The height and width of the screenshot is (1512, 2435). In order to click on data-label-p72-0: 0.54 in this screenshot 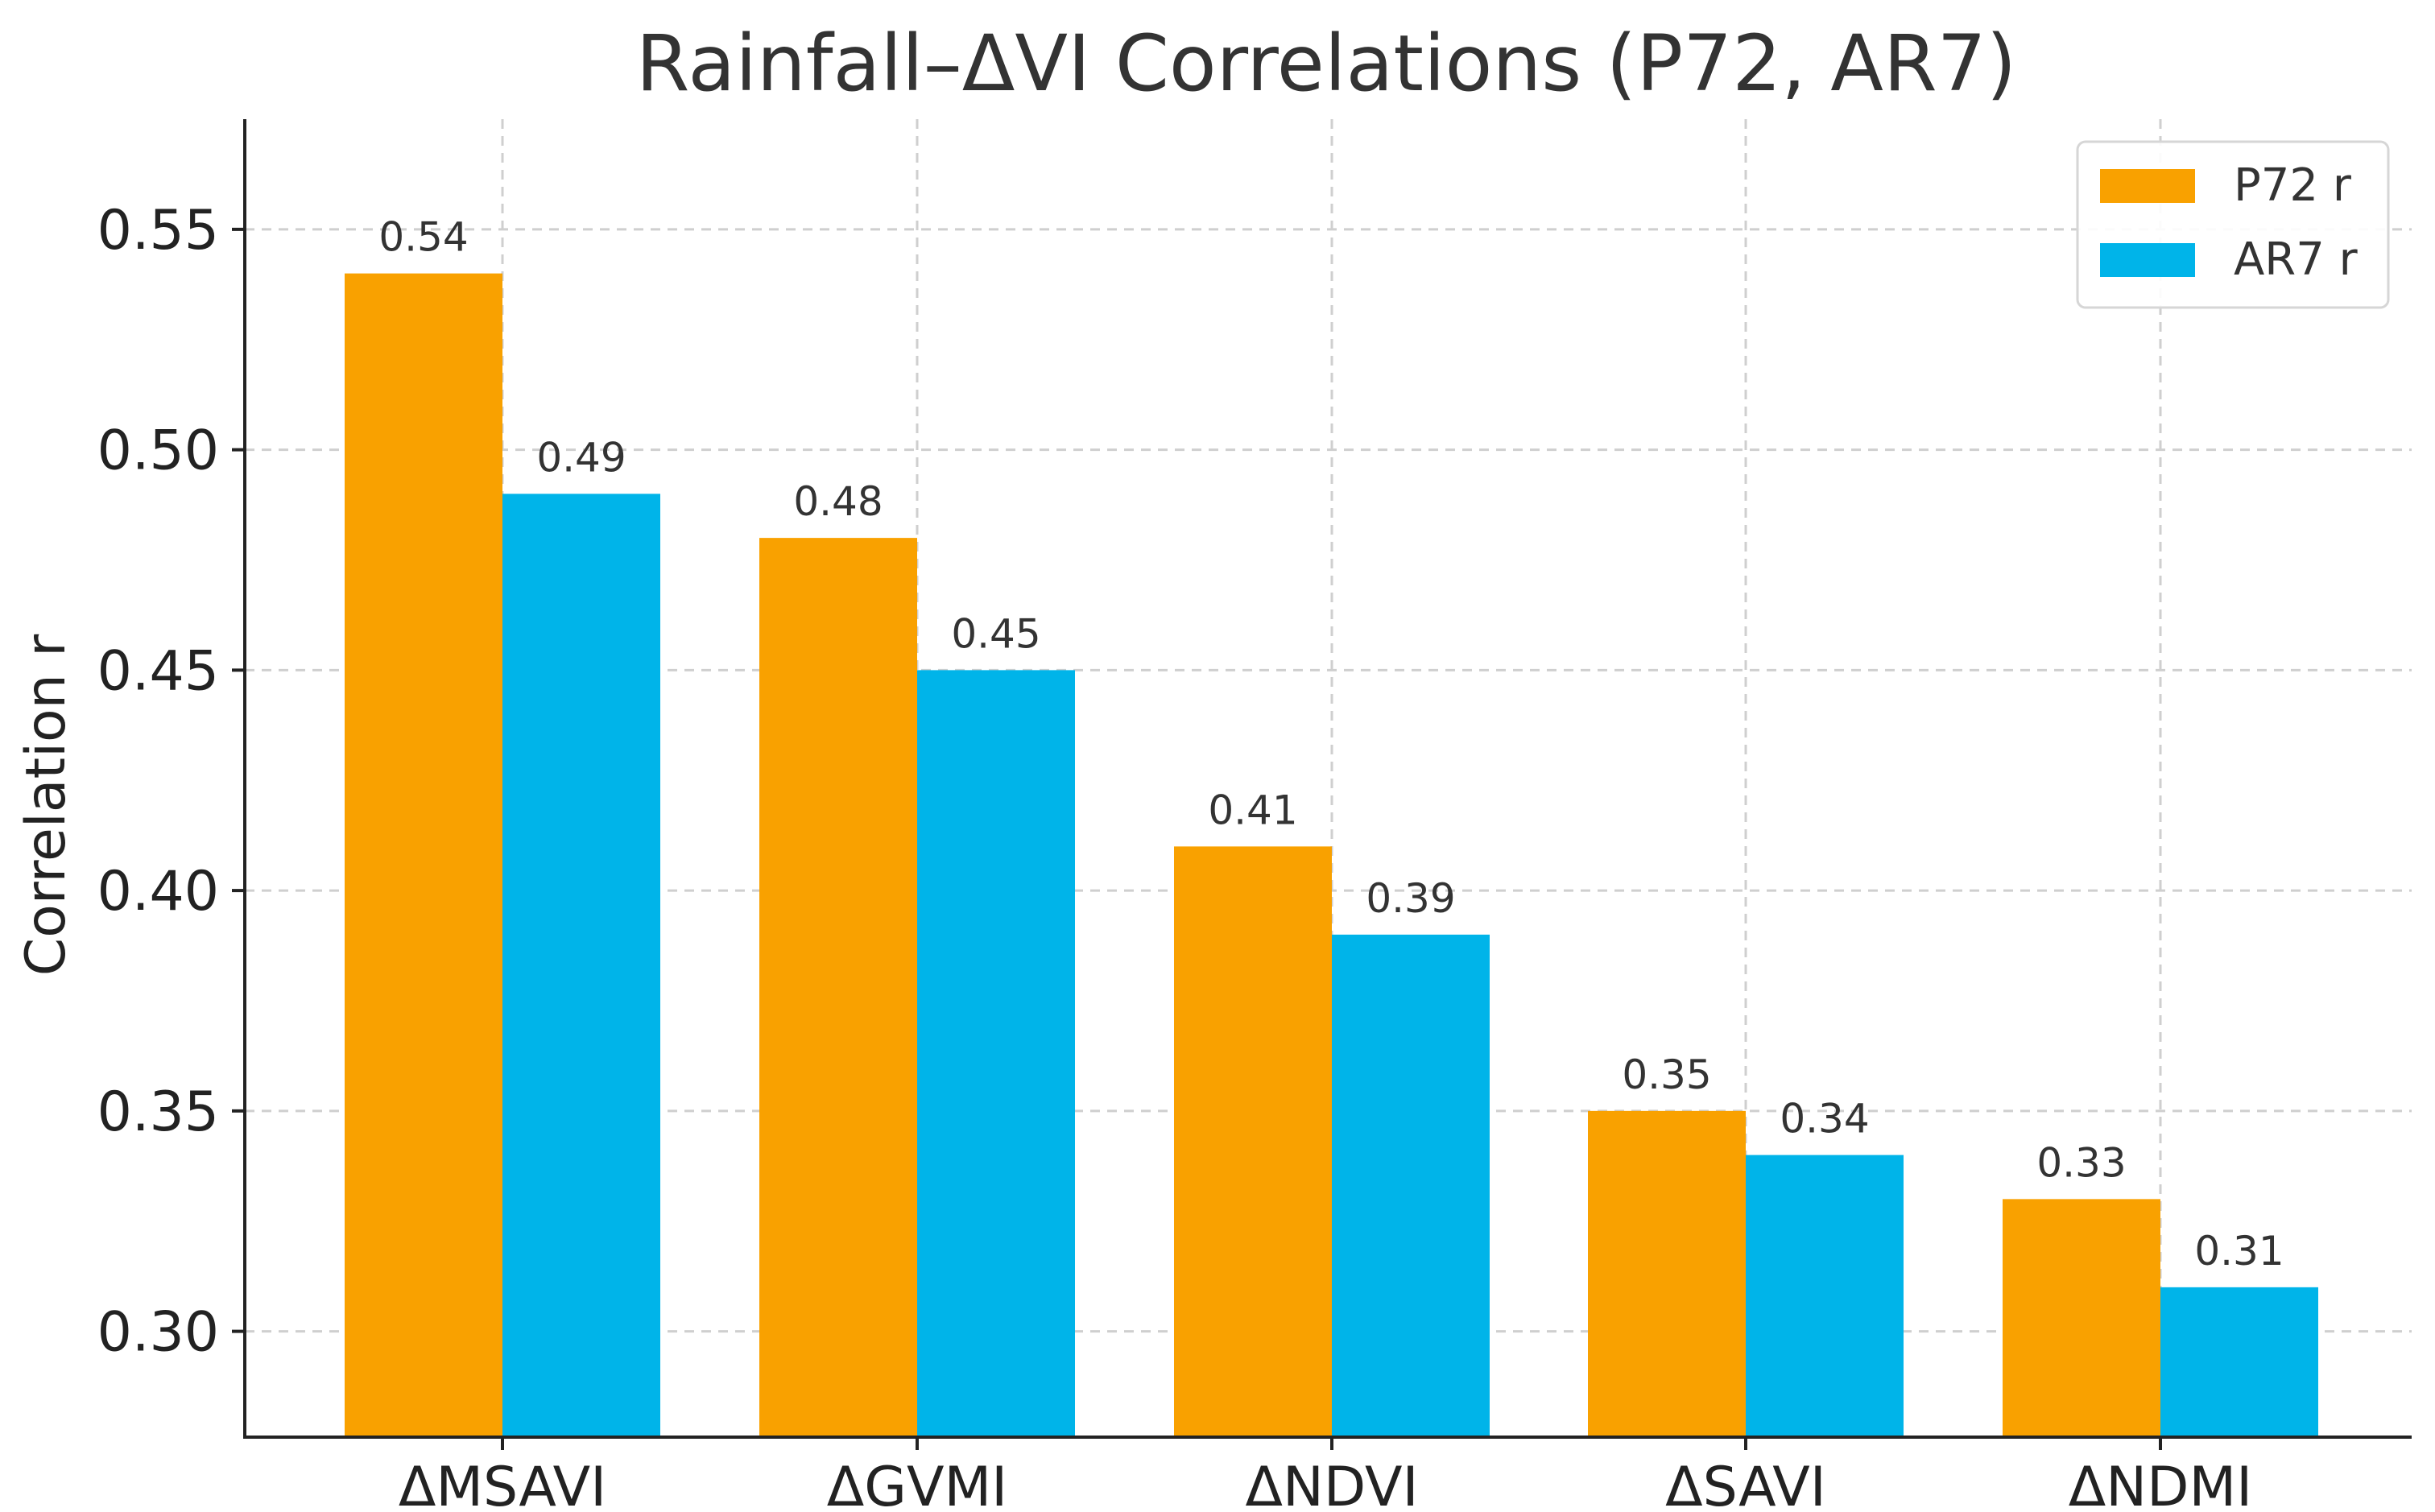, I will do `click(423, 238)`.